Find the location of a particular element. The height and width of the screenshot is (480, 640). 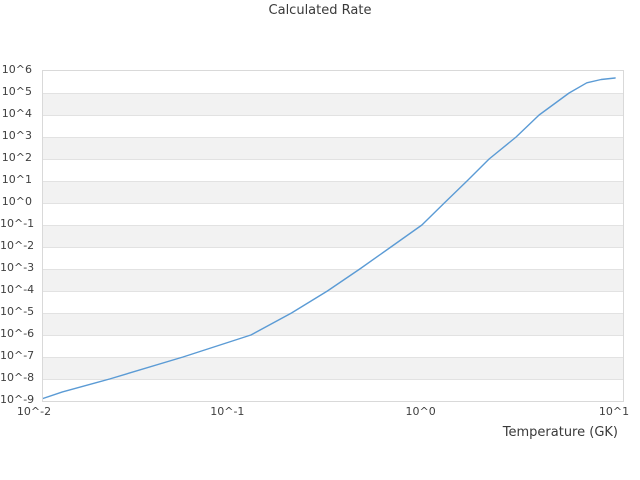

y-tick-label: 10^-5 is located at coordinates (17, 311).